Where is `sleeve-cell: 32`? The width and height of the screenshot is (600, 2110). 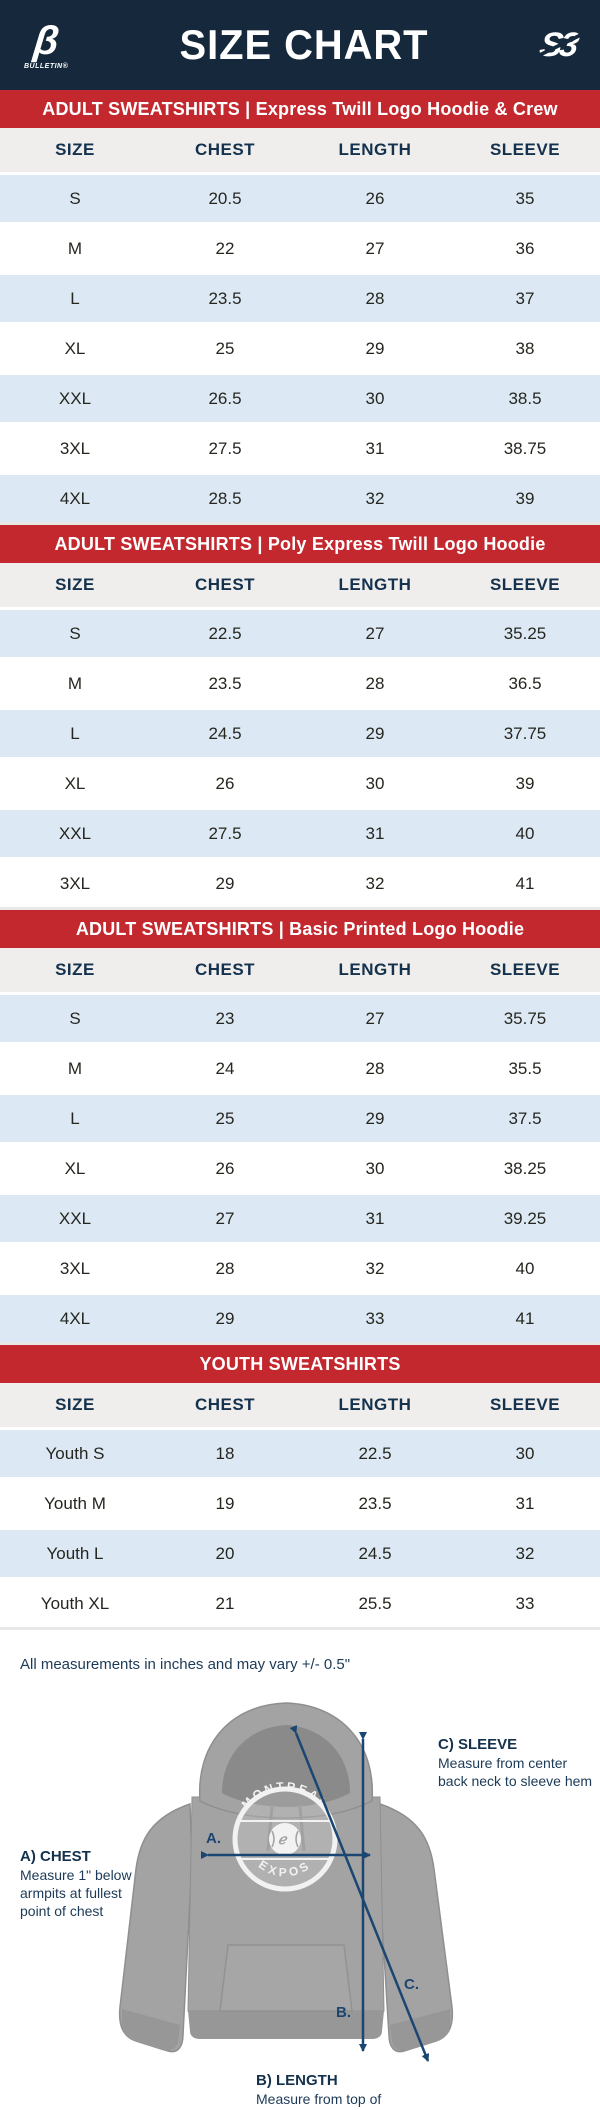 sleeve-cell: 32 is located at coordinates (525, 1555).